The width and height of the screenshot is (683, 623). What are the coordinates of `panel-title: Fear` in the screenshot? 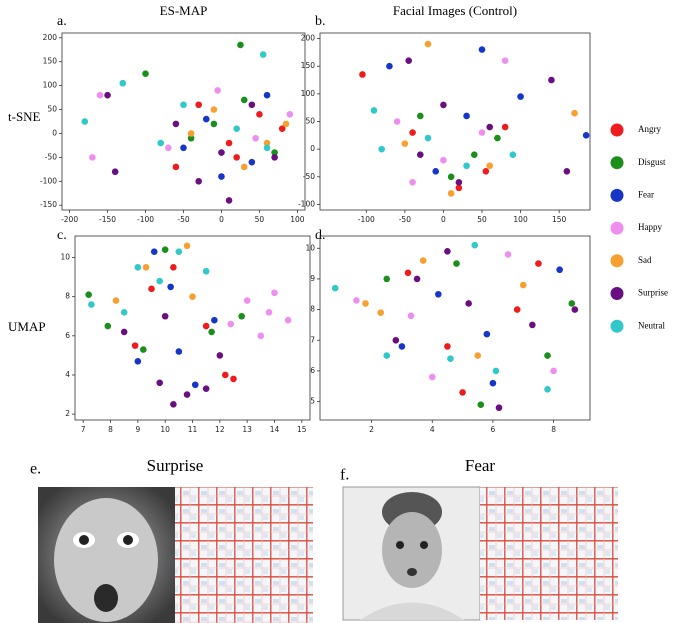 It's located at (480, 465).